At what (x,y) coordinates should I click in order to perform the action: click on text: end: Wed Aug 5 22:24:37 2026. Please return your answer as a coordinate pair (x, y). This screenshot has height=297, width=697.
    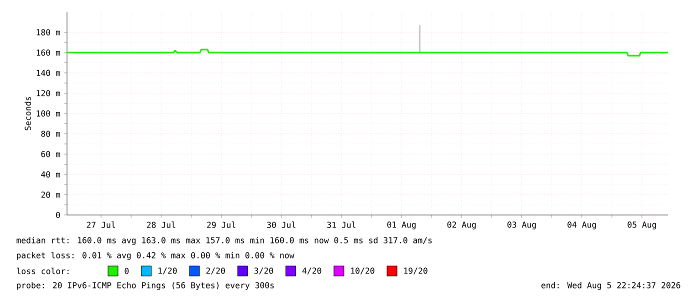
    Looking at the image, I should click on (610, 286).